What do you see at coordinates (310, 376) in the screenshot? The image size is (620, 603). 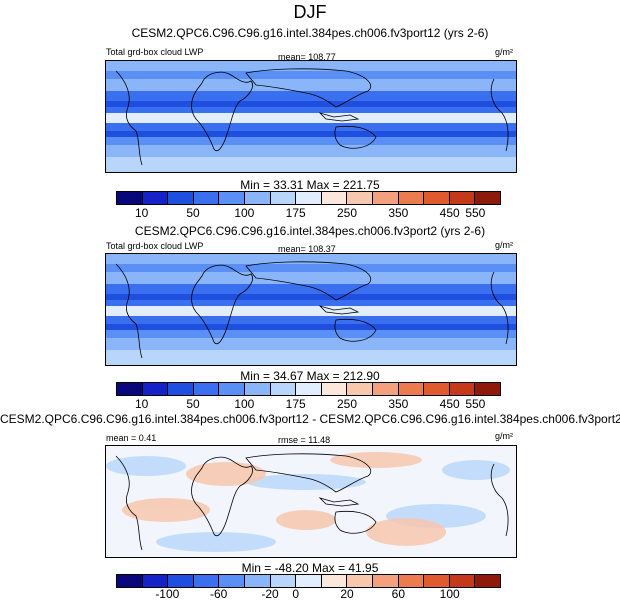 I see `panel-2-minmax: Min = 34.67 Max = 212.90` at bounding box center [310, 376].